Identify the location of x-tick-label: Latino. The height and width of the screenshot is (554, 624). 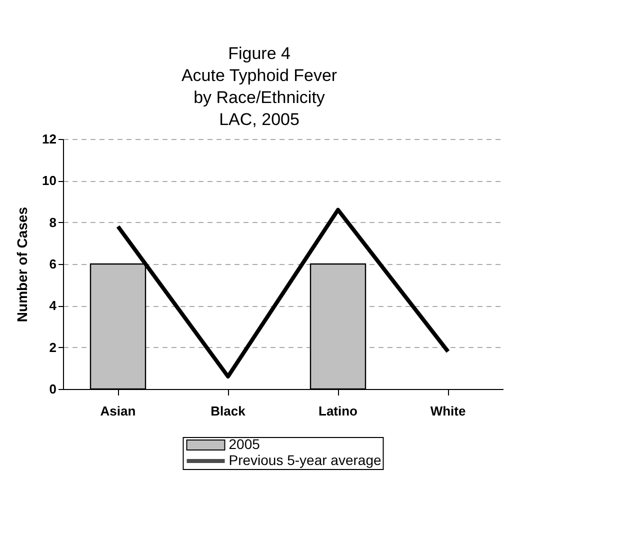
(338, 411).